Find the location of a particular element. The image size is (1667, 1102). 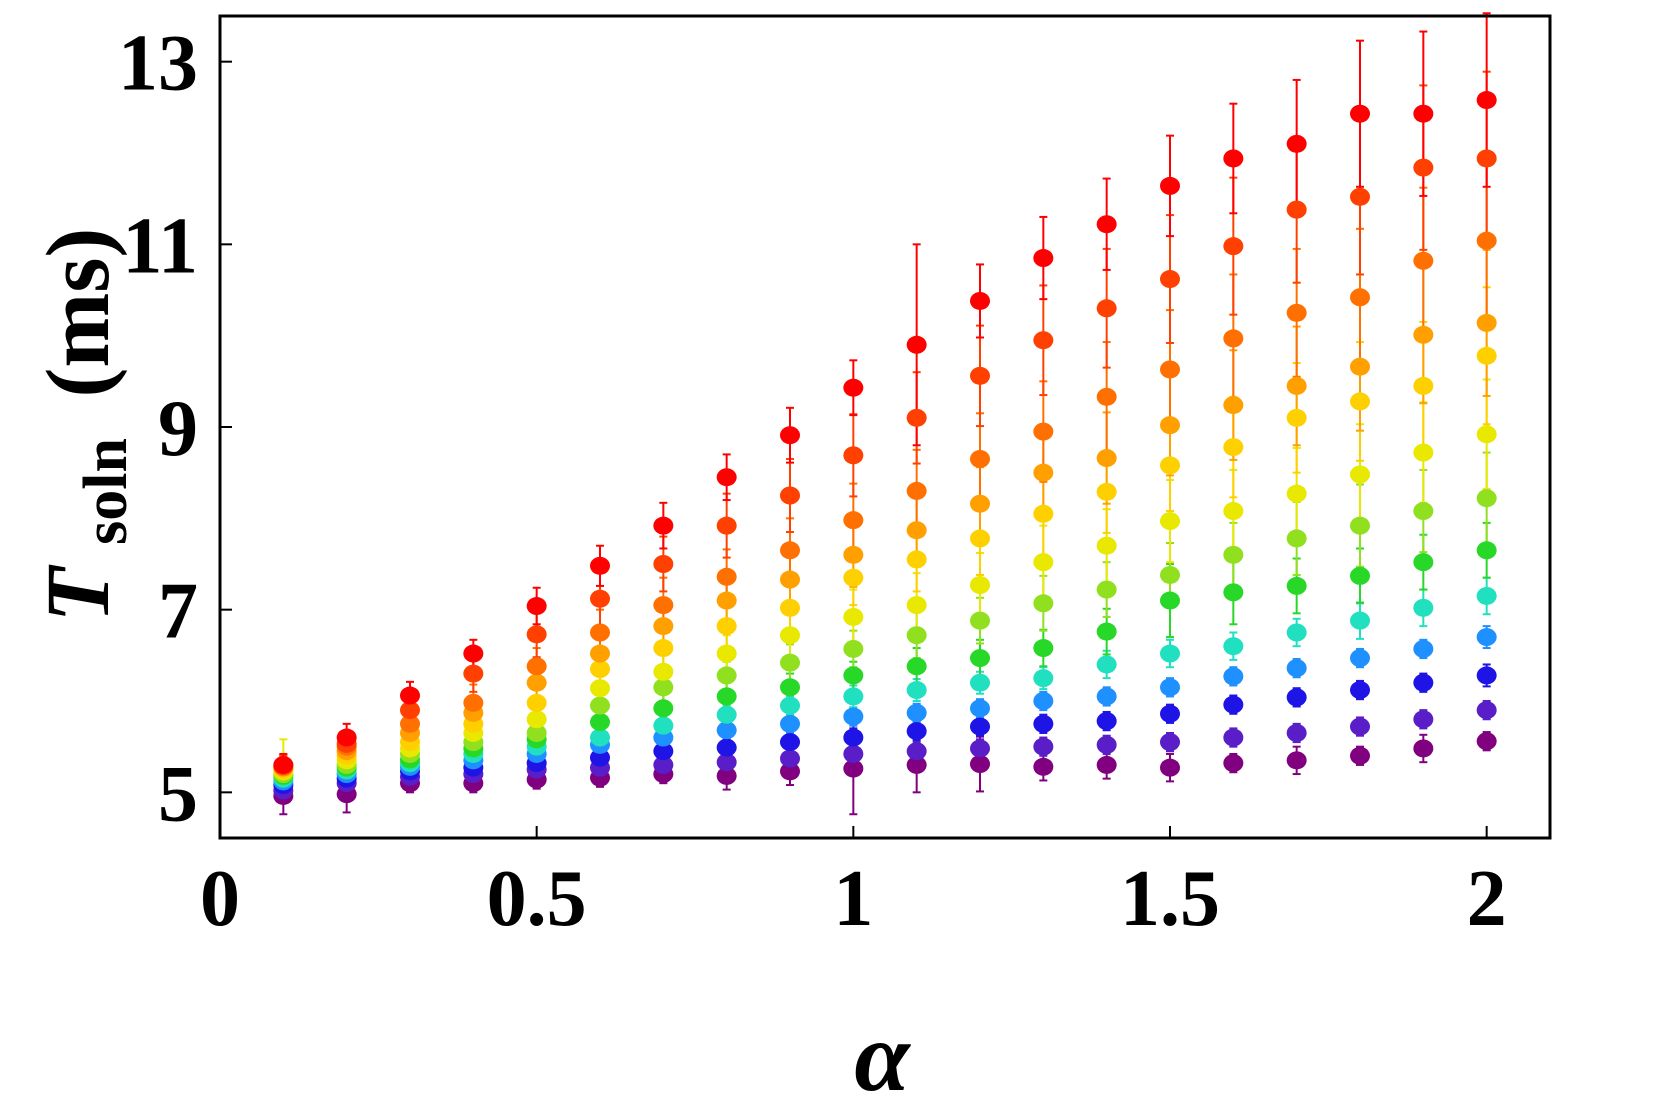

y-axis-symbol: T is located at coordinates (78, 593).